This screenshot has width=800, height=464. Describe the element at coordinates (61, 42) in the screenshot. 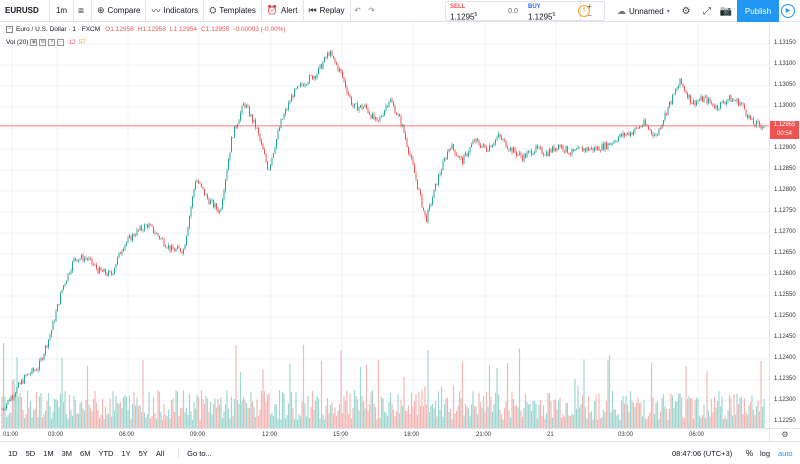

I see `more-icon: ⋯` at that location.